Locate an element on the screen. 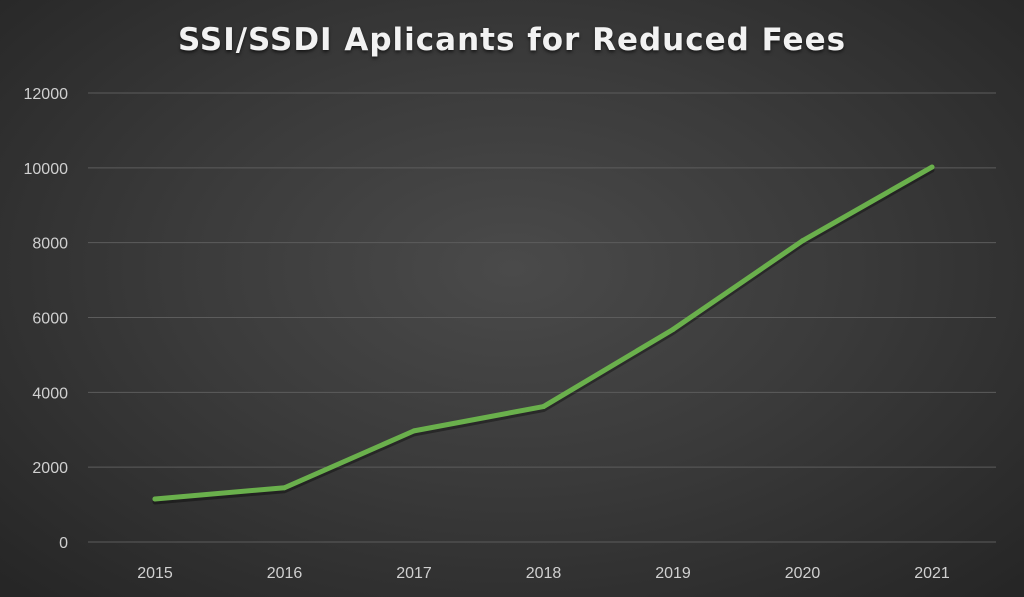  data-point-2017 is located at coordinates (414, 431).